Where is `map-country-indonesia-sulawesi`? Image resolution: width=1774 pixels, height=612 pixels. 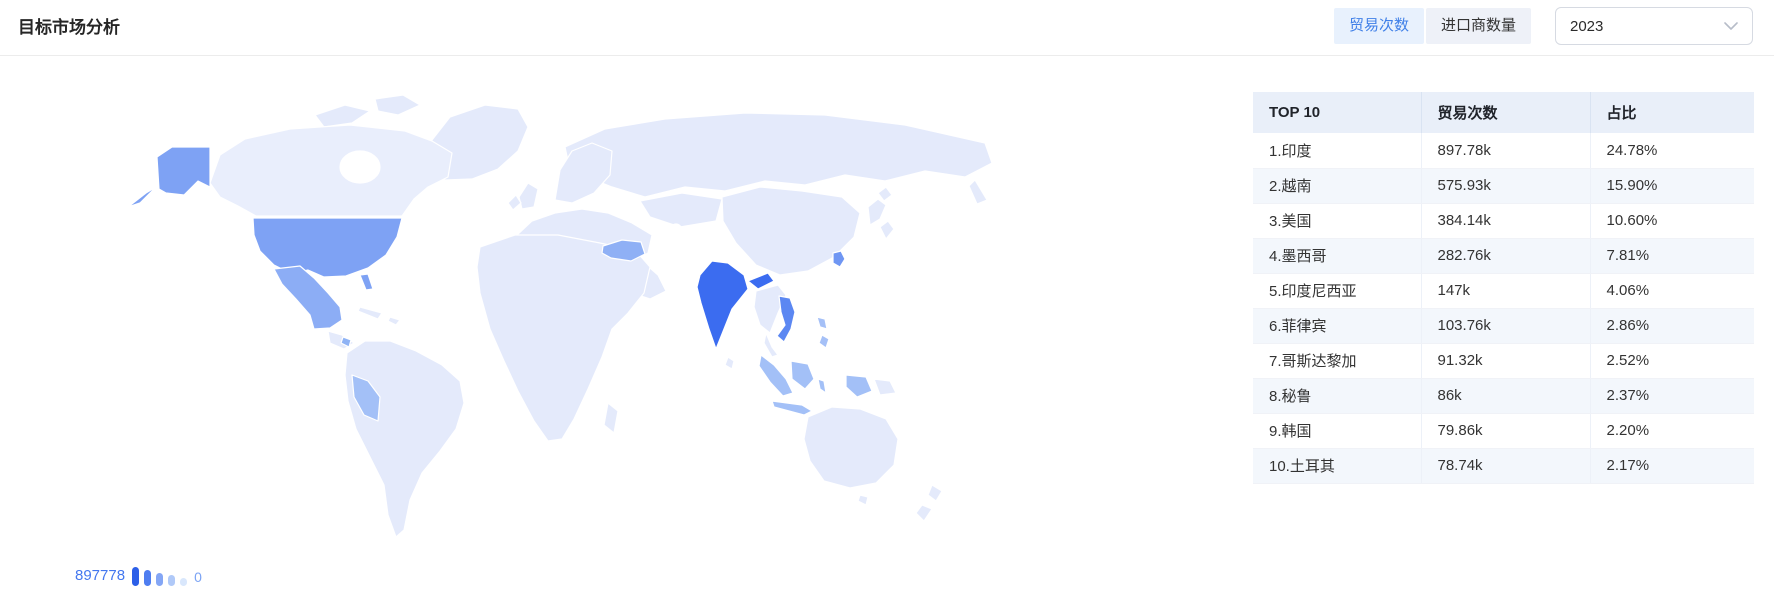 map-country-indonesia-sulawesi is located at coordinates (822, 386).